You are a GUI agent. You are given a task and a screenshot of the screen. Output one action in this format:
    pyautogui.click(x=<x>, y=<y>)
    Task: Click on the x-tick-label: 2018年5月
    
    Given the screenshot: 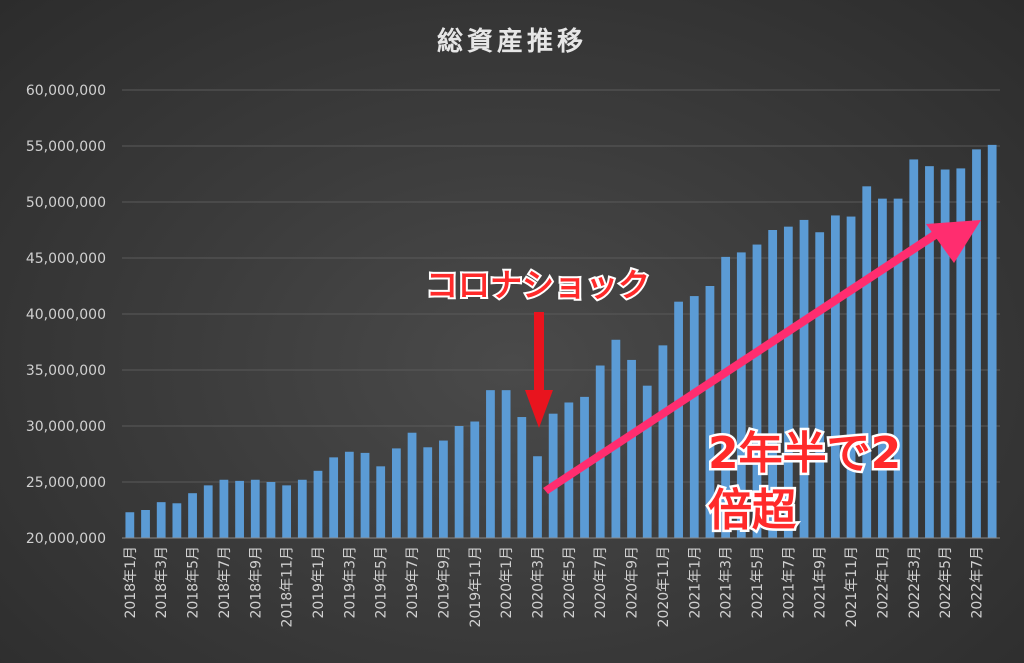 What is the action you would take?
    pyautogui.click(x=194, y=582)
    